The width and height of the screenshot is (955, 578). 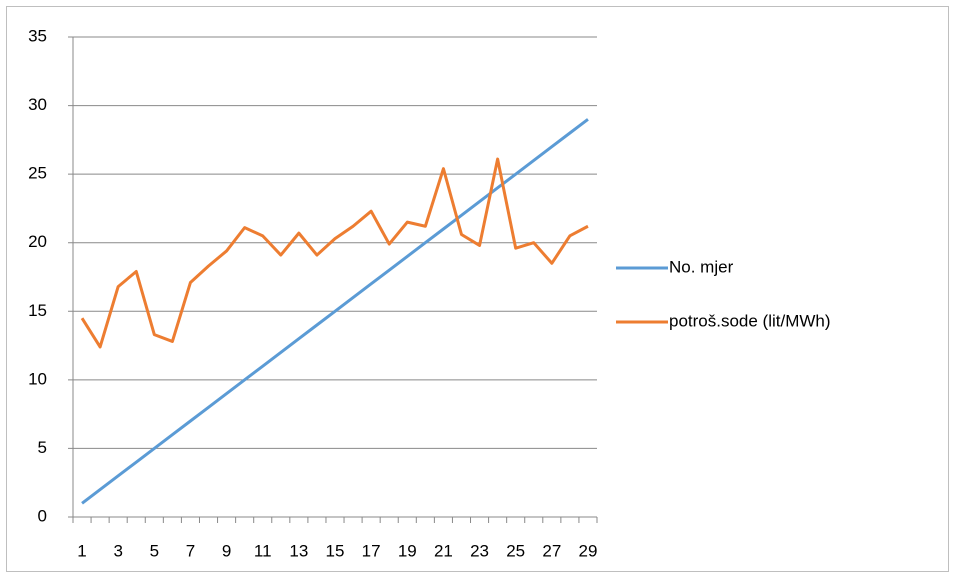 What do you see at coordinates (588, 550) in the screenshot?
I see `x-tick-label: 29` at bounding box center [588, 550].